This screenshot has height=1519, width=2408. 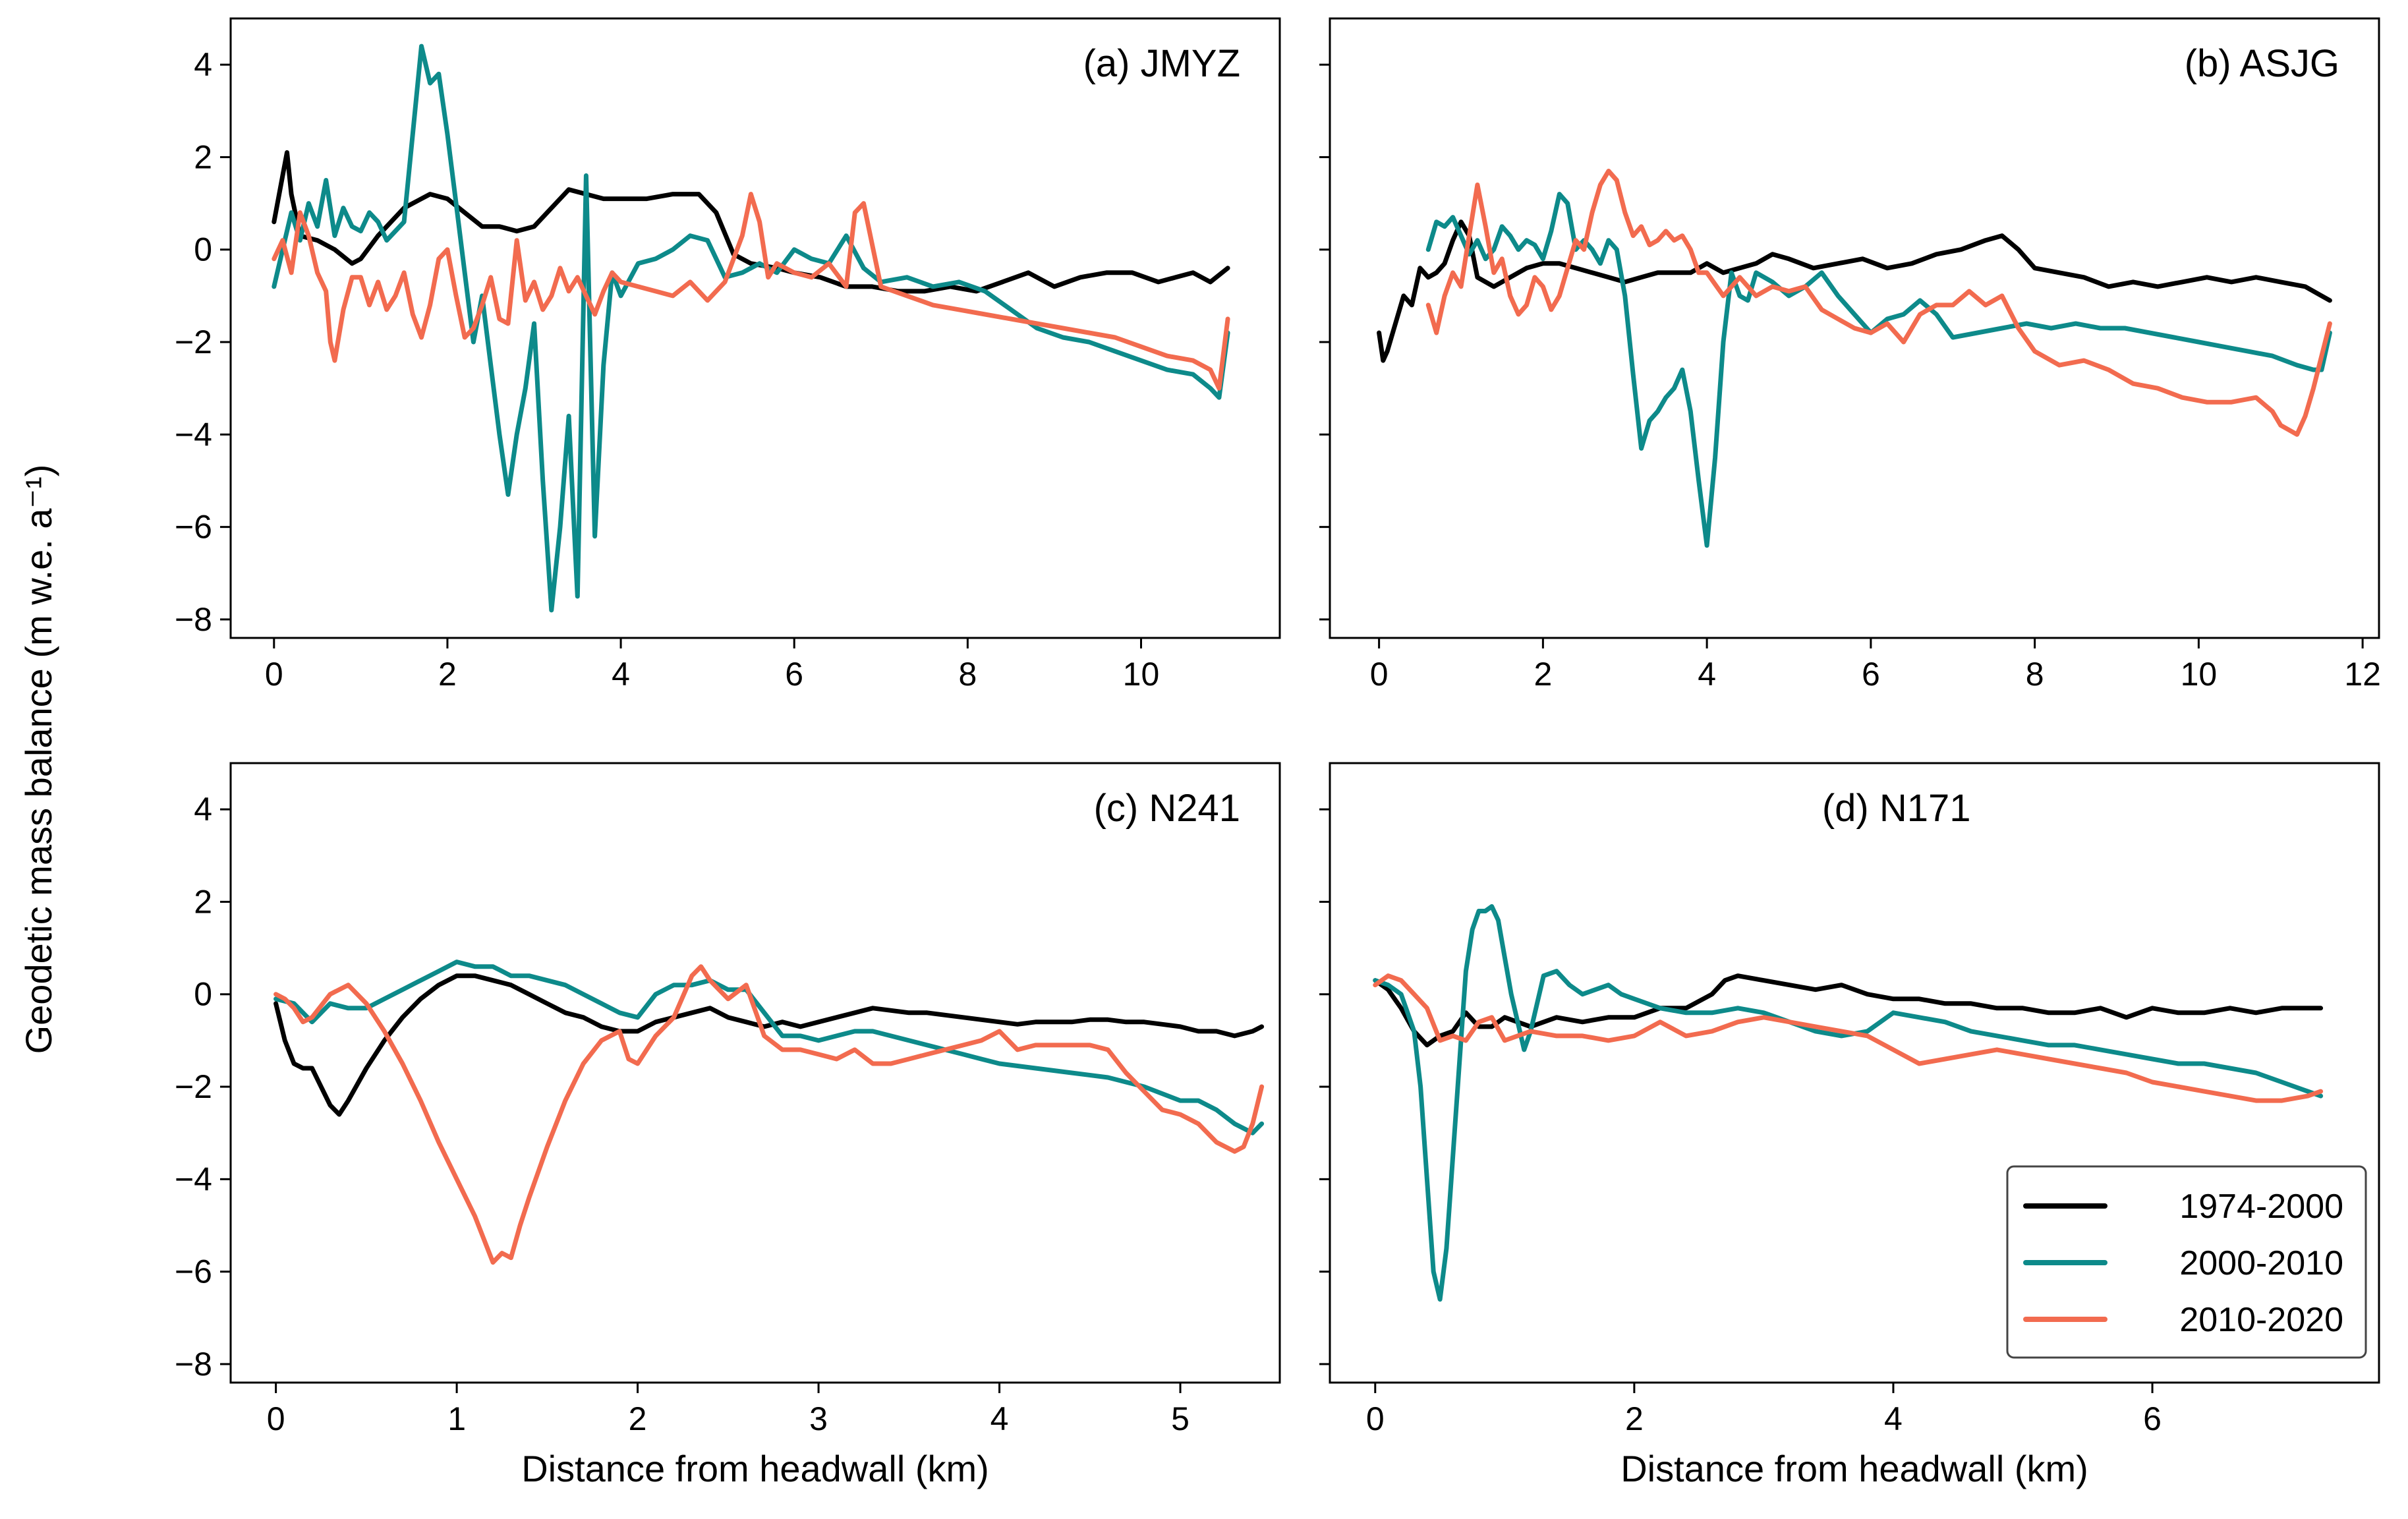 What do you see at coordinates (819, 1418) in the screenshot?
I see `x-tick-label: 3` at bounding box center [819, 1418].